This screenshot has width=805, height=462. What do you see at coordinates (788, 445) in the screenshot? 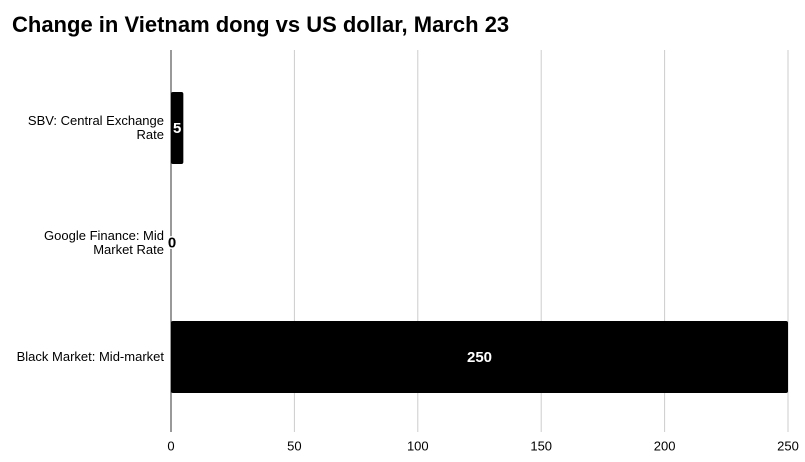
I see `x-tick-label: 250` at bounding box center [788, 445].